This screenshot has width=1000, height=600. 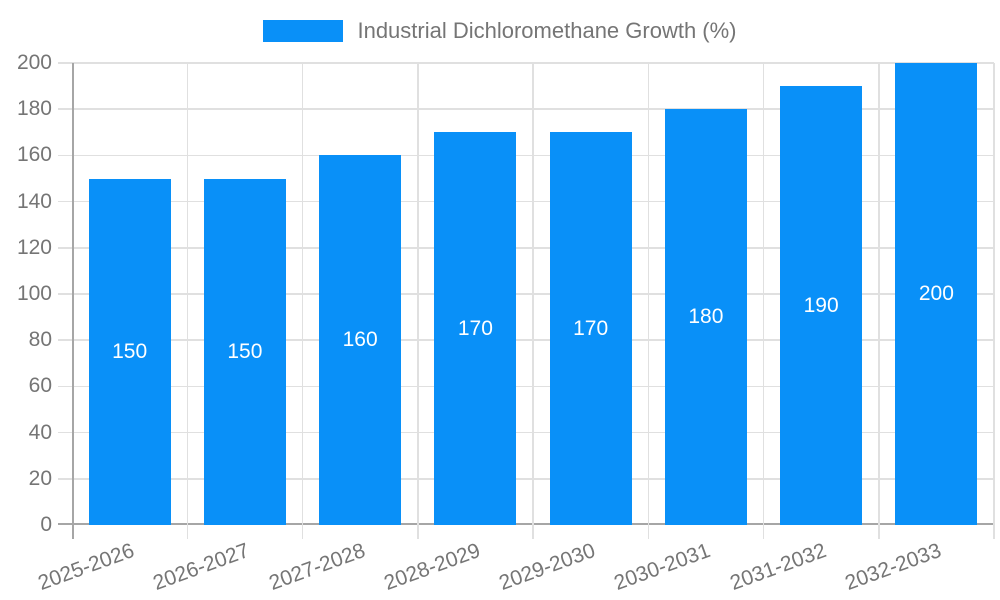 I want to click on legend: Industrial Dichloromethane Growth (%), so click(x=500, y=31).